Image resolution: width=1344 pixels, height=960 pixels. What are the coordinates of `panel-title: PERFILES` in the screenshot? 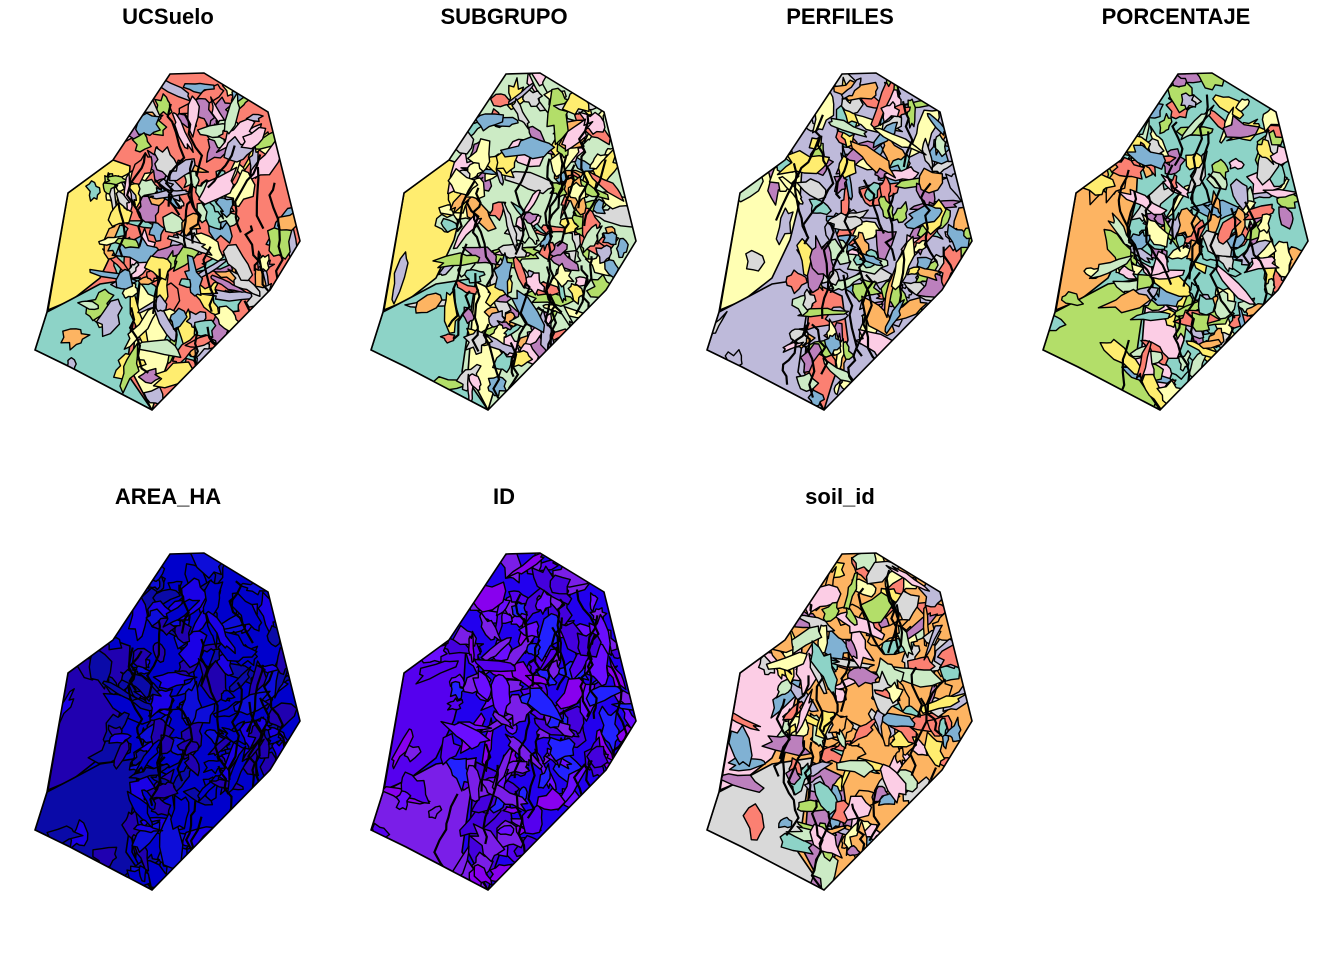 It's located at (840, 16).